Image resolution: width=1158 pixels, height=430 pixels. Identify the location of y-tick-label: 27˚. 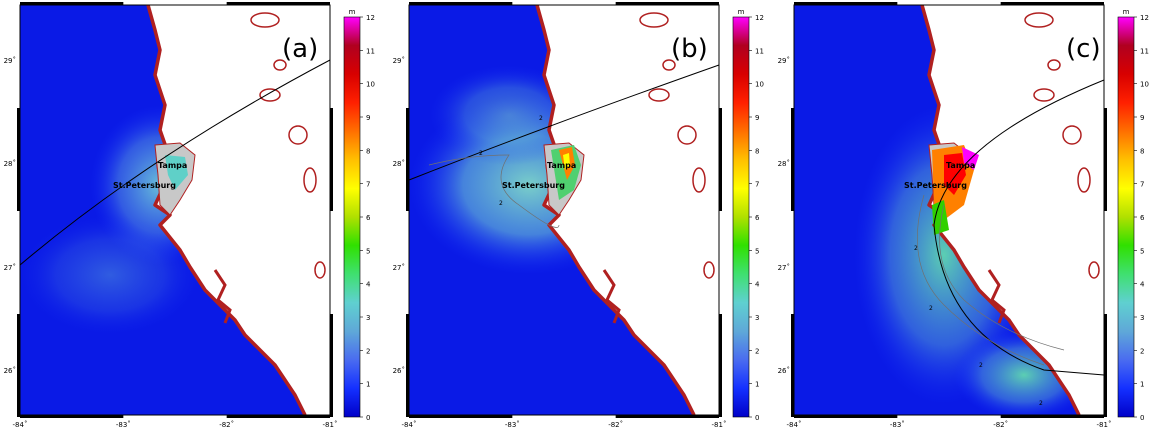
(10, 268).